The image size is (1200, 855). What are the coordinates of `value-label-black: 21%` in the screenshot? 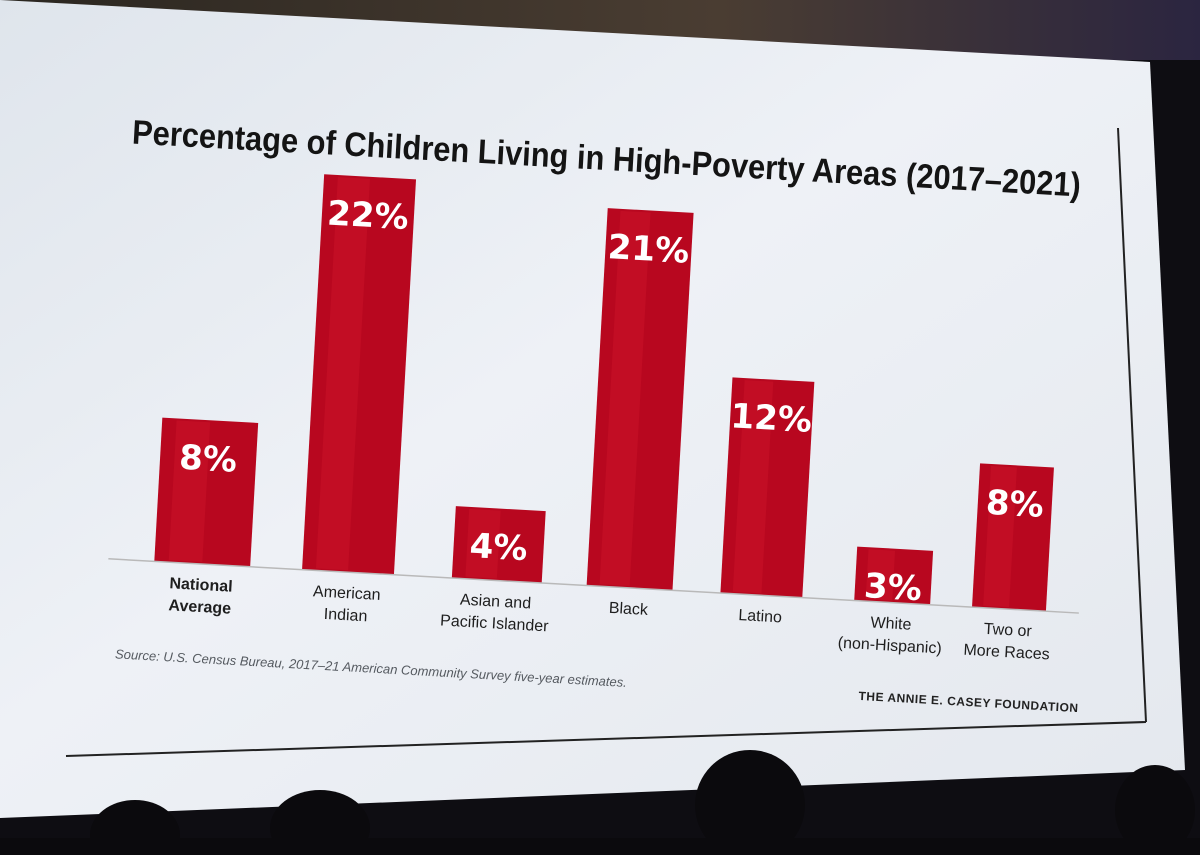 It's located at (648, 249).